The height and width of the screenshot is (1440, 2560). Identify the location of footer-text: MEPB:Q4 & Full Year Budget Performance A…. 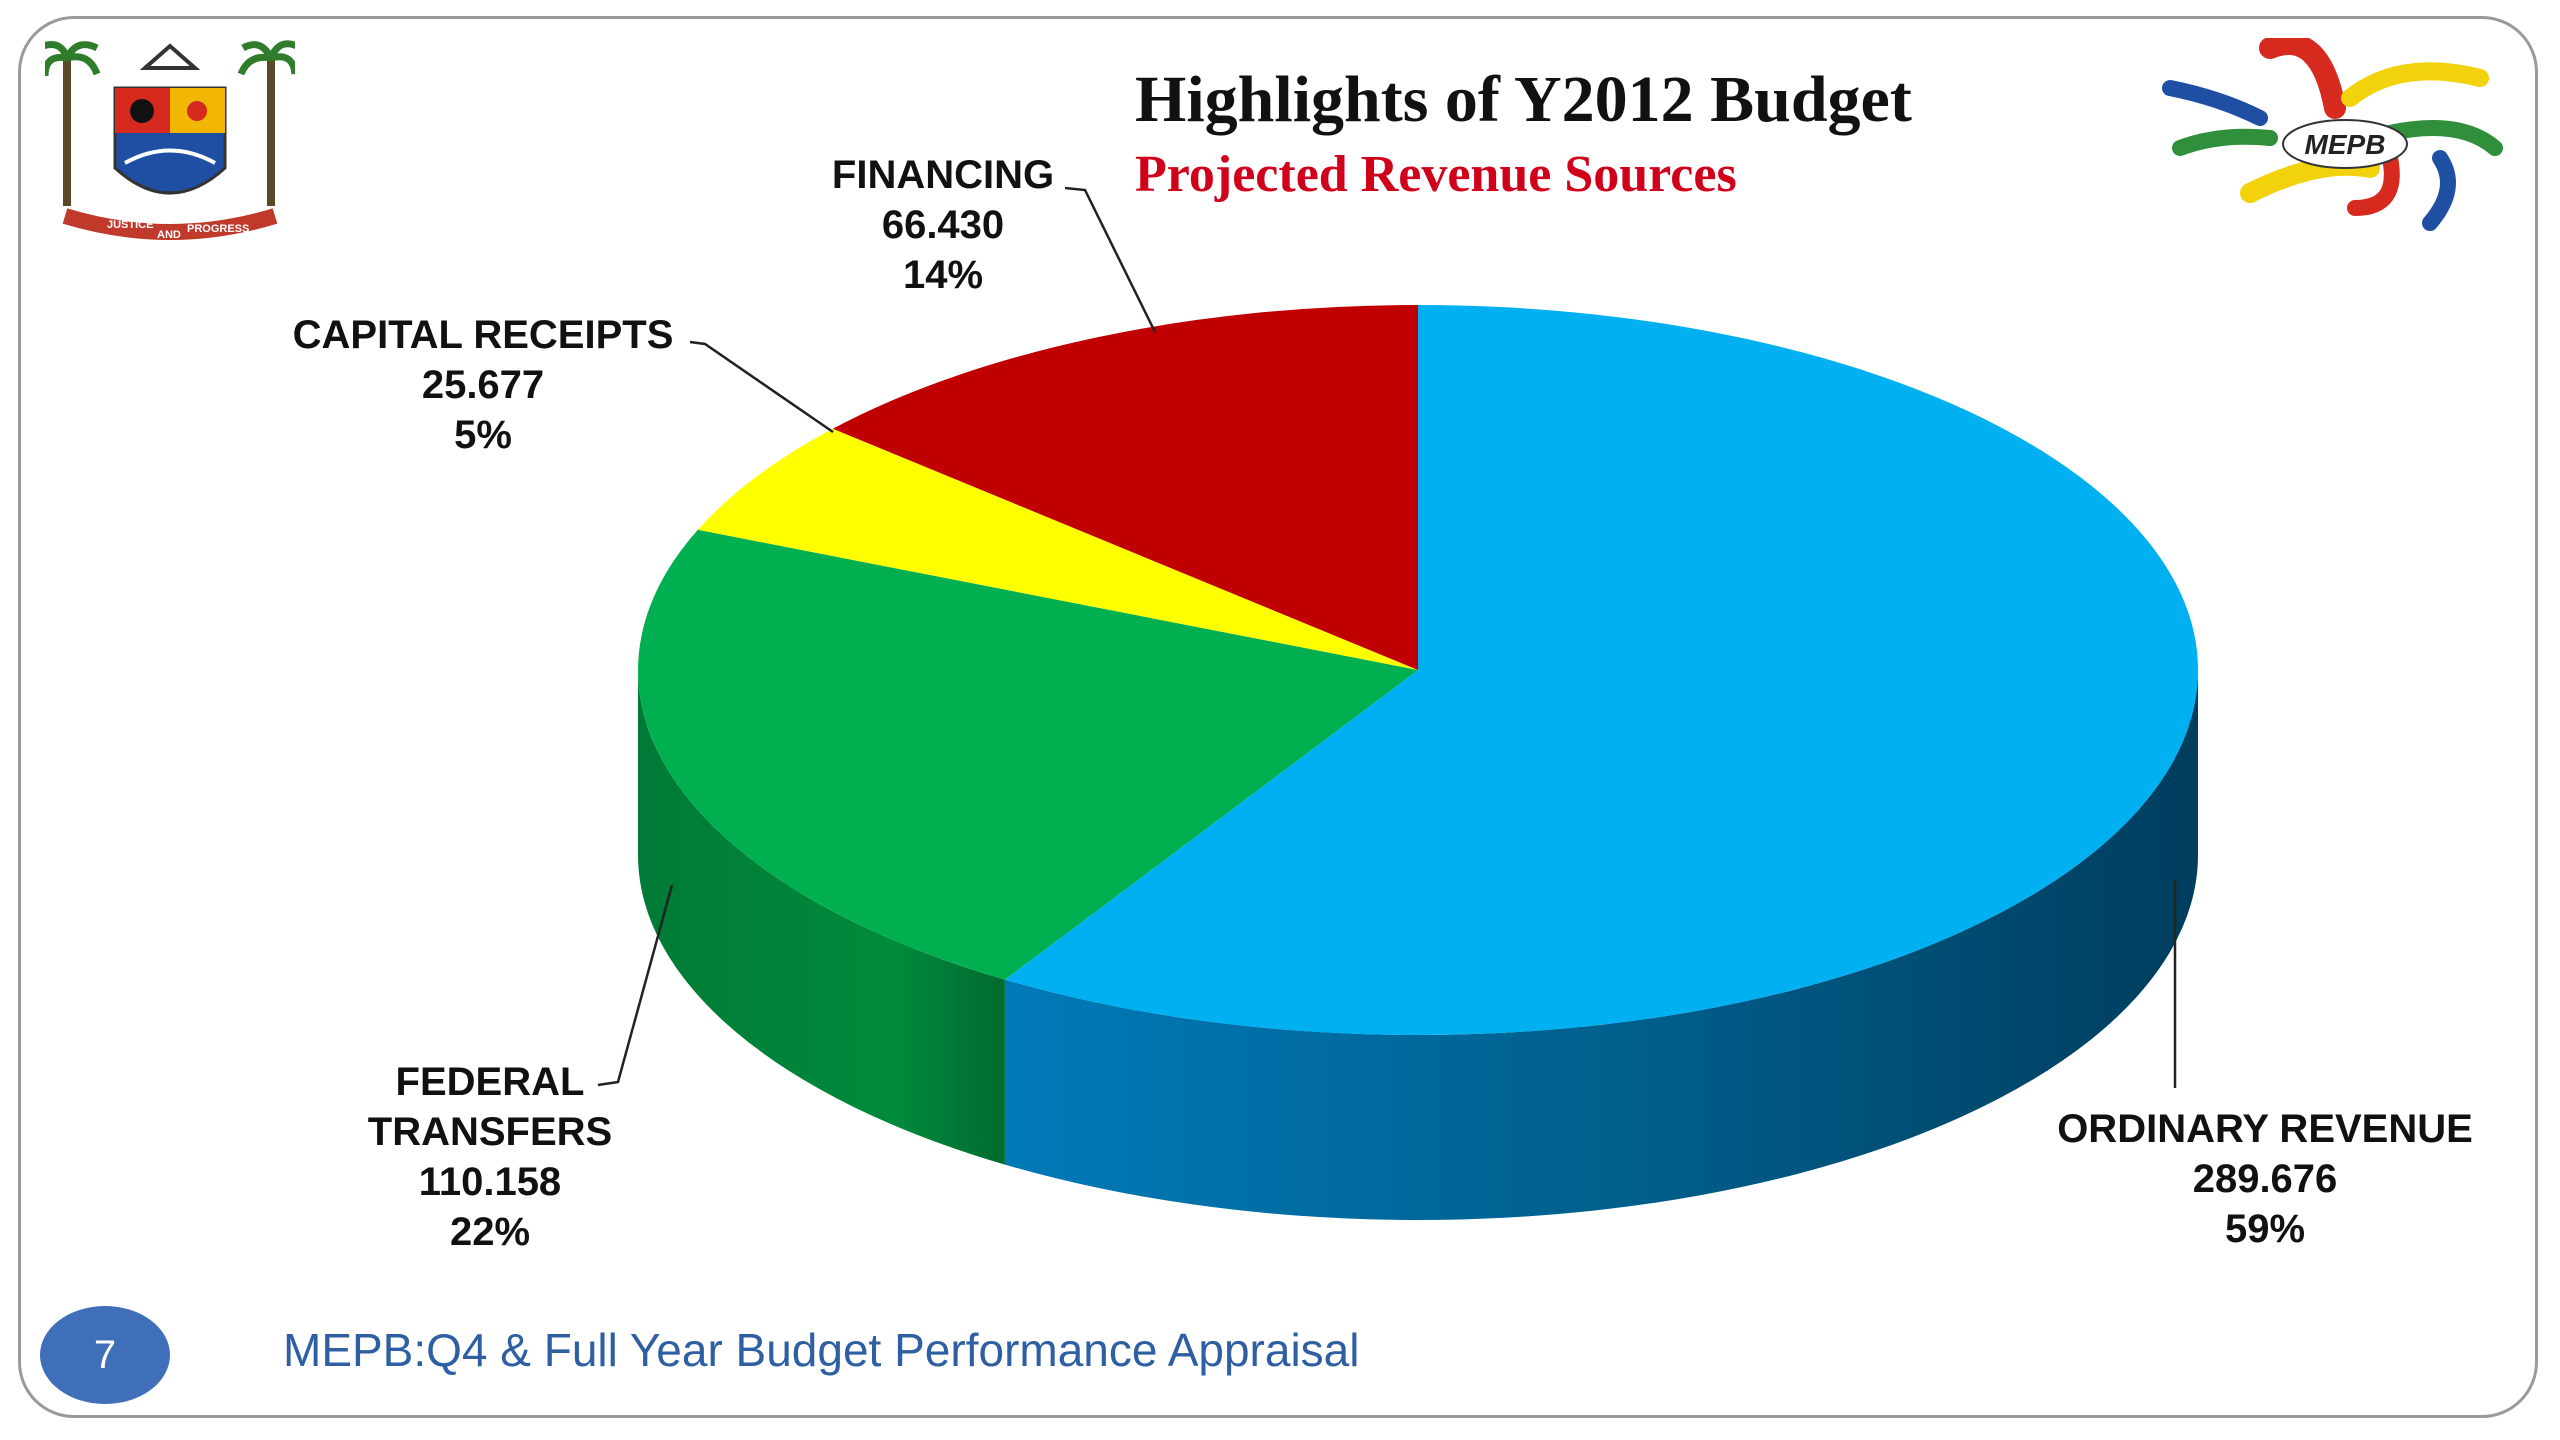
(821, 1350).